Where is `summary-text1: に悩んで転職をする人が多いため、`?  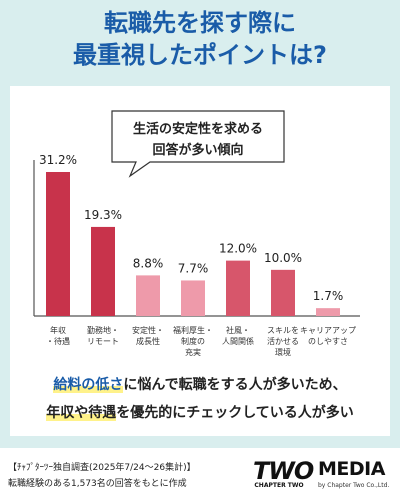
summary-text1: に悩んで転職をする人が多いため、 is located at coordinates (235, 385).